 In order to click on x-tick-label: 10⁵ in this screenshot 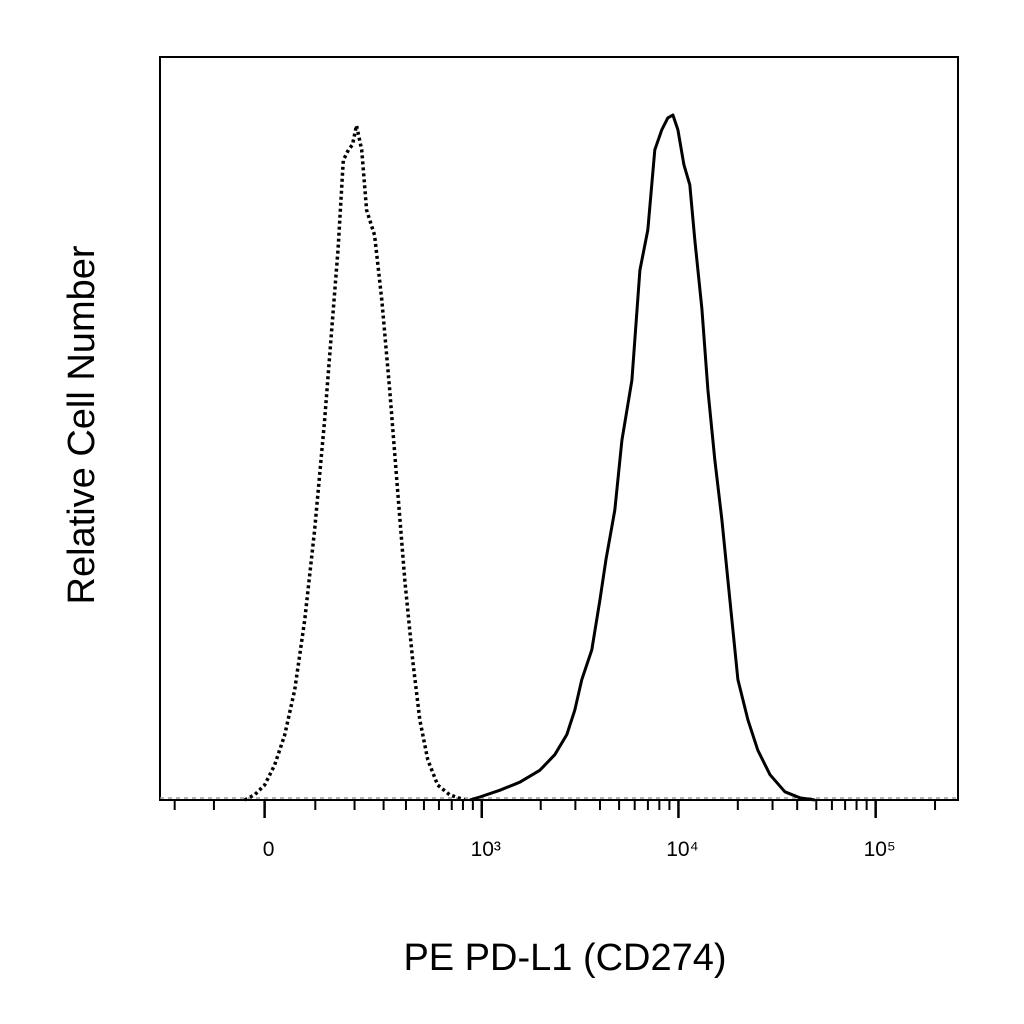, I will do `click(880, 849)`.